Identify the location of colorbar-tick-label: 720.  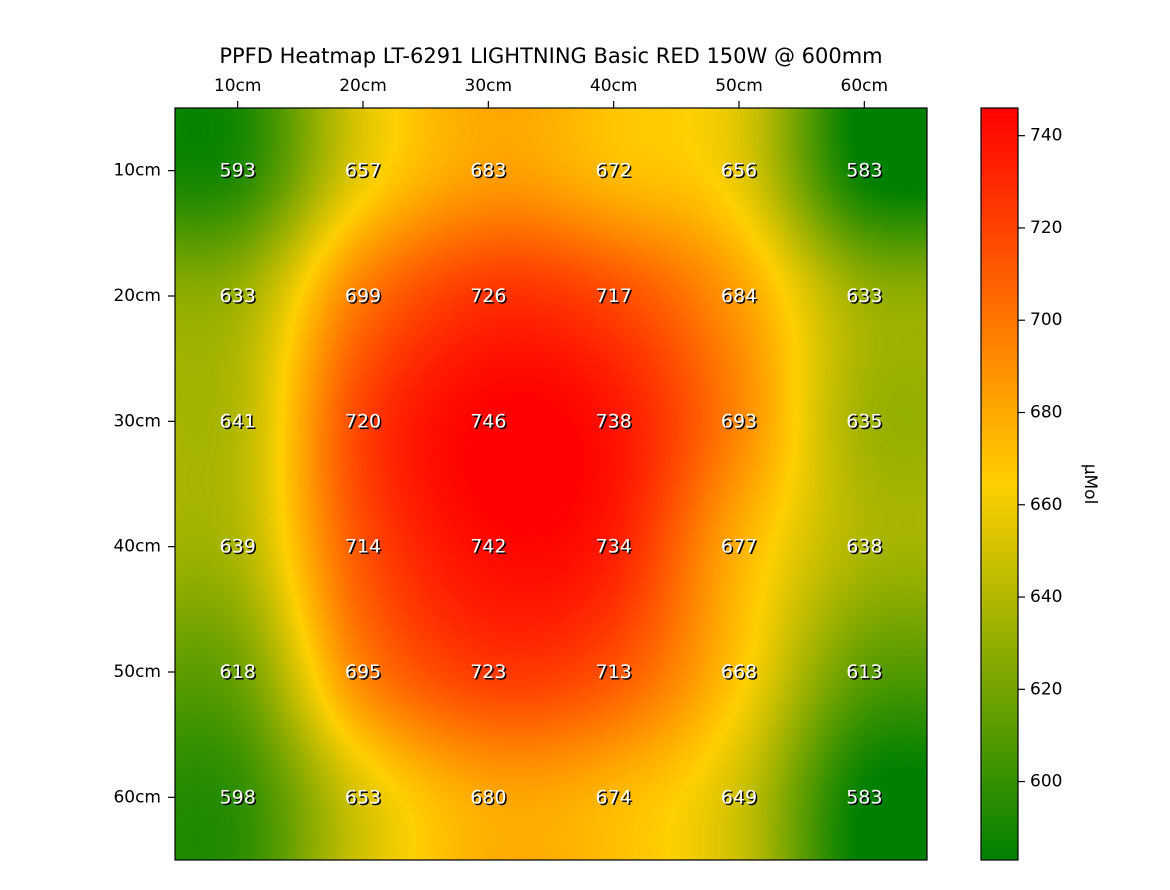
(1046, 228).